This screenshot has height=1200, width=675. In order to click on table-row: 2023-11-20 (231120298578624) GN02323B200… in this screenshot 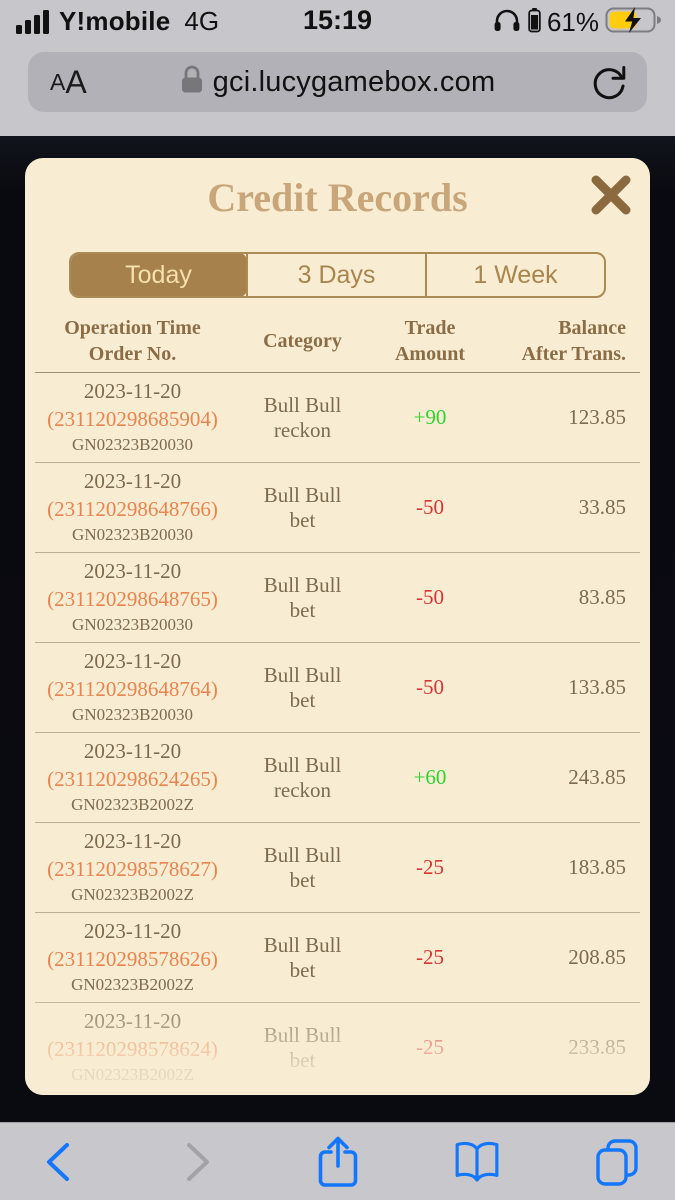, I will do `click(337, 1048)`.